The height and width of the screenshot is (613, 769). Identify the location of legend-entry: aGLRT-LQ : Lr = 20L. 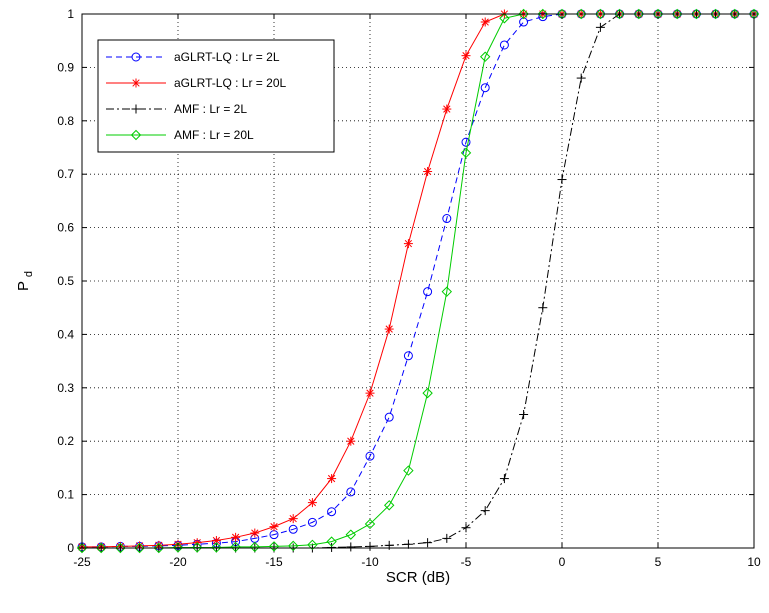
(196, 83).